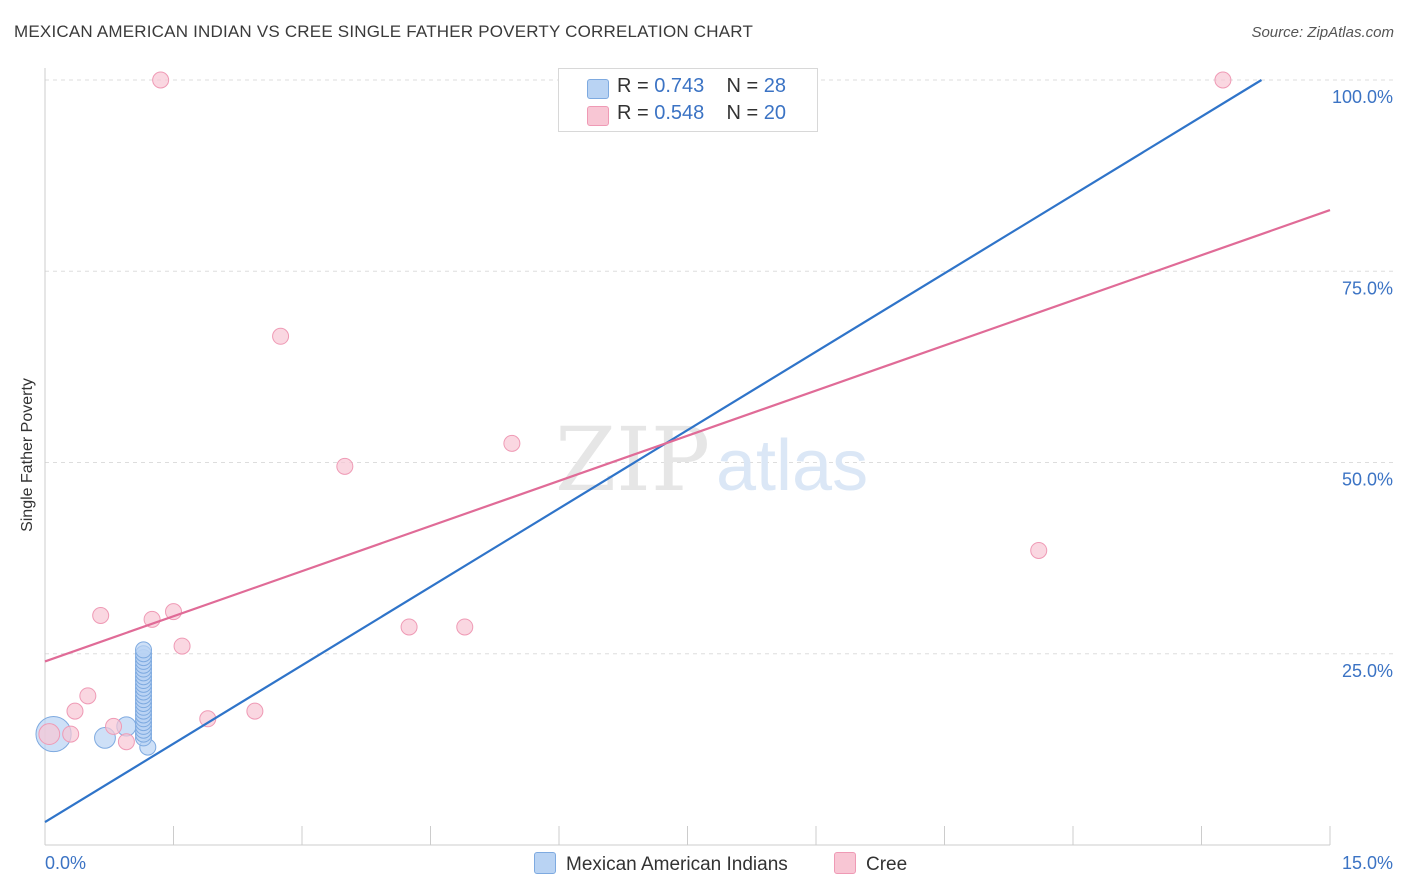  Describe the element at coordinates (1367, 863) in the screenshot. I see `x-tick-label: 15.0%` at that location.